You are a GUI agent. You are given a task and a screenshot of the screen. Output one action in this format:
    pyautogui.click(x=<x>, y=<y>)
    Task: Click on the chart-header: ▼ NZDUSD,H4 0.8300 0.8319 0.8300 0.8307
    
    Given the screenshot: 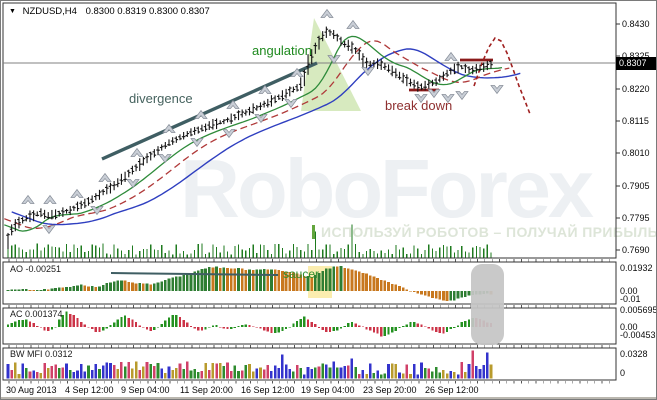 What is the action you would take?
    pyautogui.click(x=109, y=11)
    